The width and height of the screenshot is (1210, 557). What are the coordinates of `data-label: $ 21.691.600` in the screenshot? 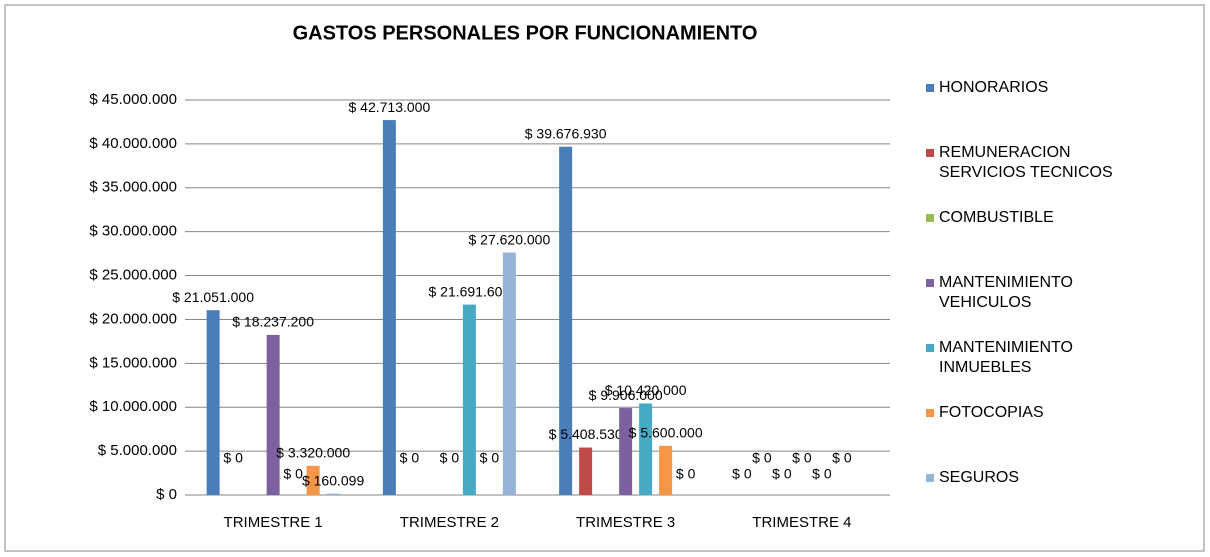 It's located at (470, 291).